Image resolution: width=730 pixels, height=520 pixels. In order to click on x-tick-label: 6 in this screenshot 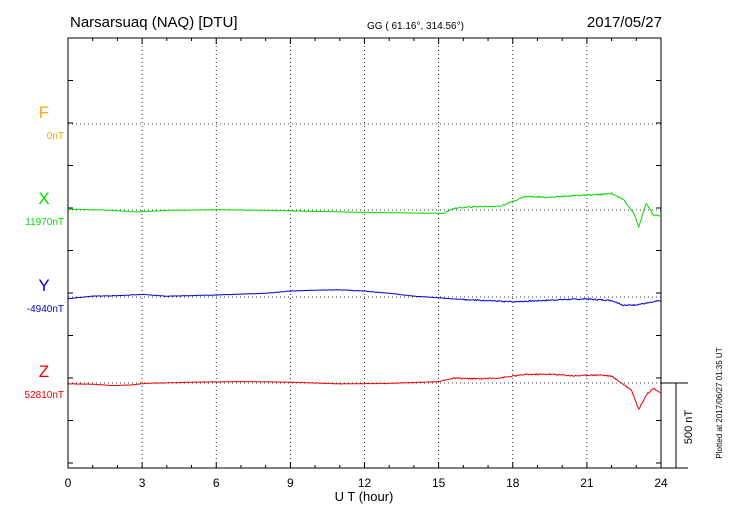, I will do `click(216, 483)`.